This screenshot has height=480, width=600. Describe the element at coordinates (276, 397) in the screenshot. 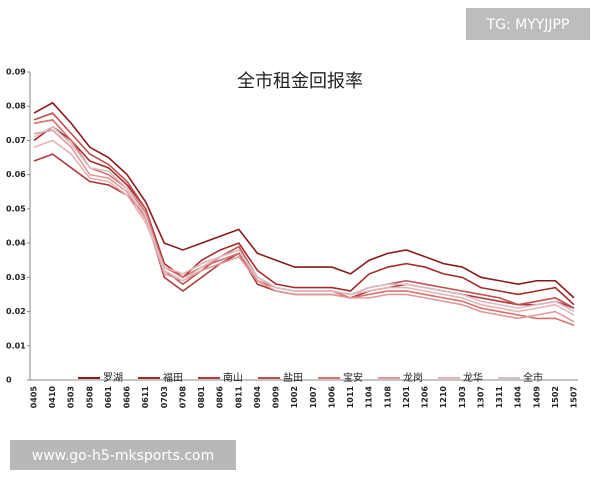

I see `x-tick-label: 0909` at that location.